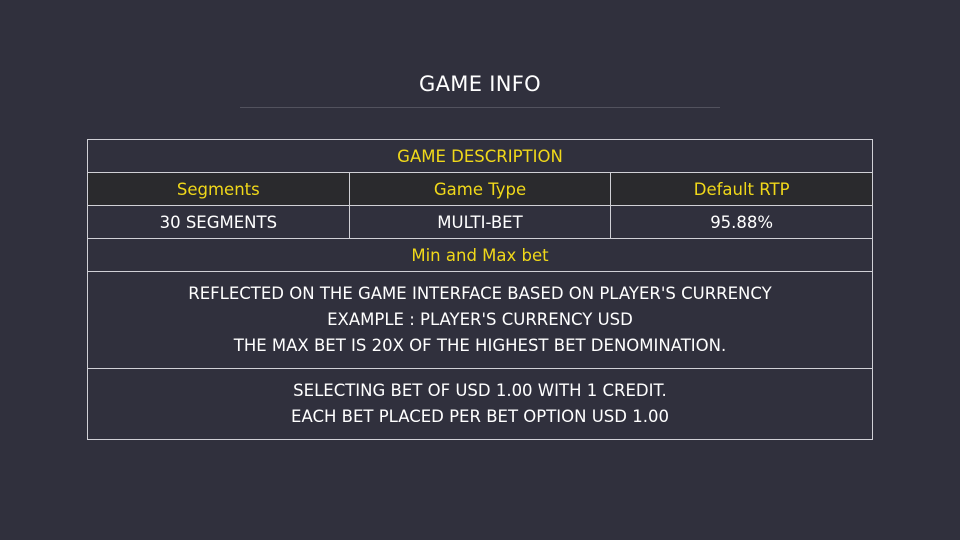 Image resolution: width=960 pixels, height=540 pixels. I want to click on default-rtp-column-header: Default RTP, so click(741, 189).